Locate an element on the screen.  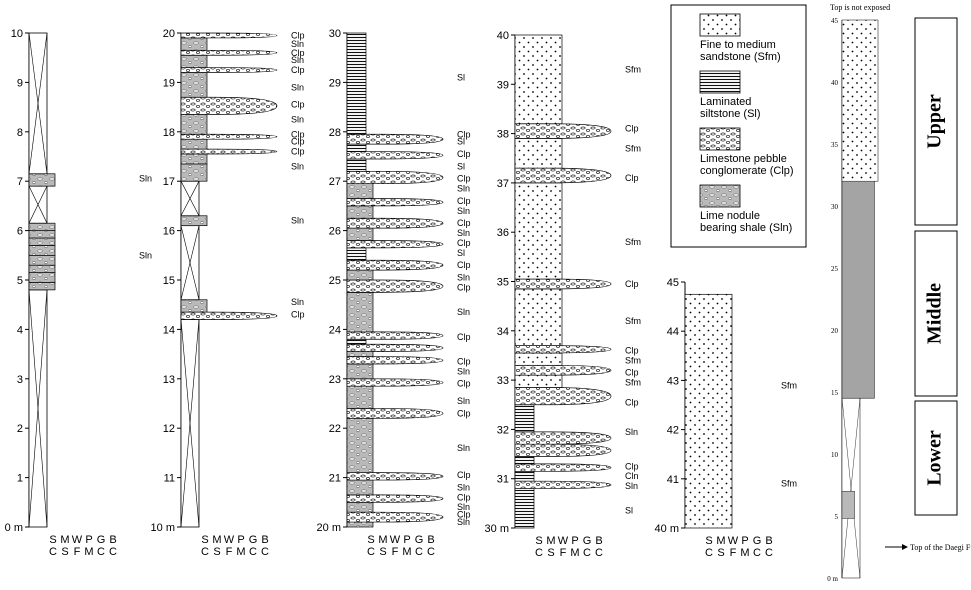
legend-label: Laminated is located at coordinates (725, 102).